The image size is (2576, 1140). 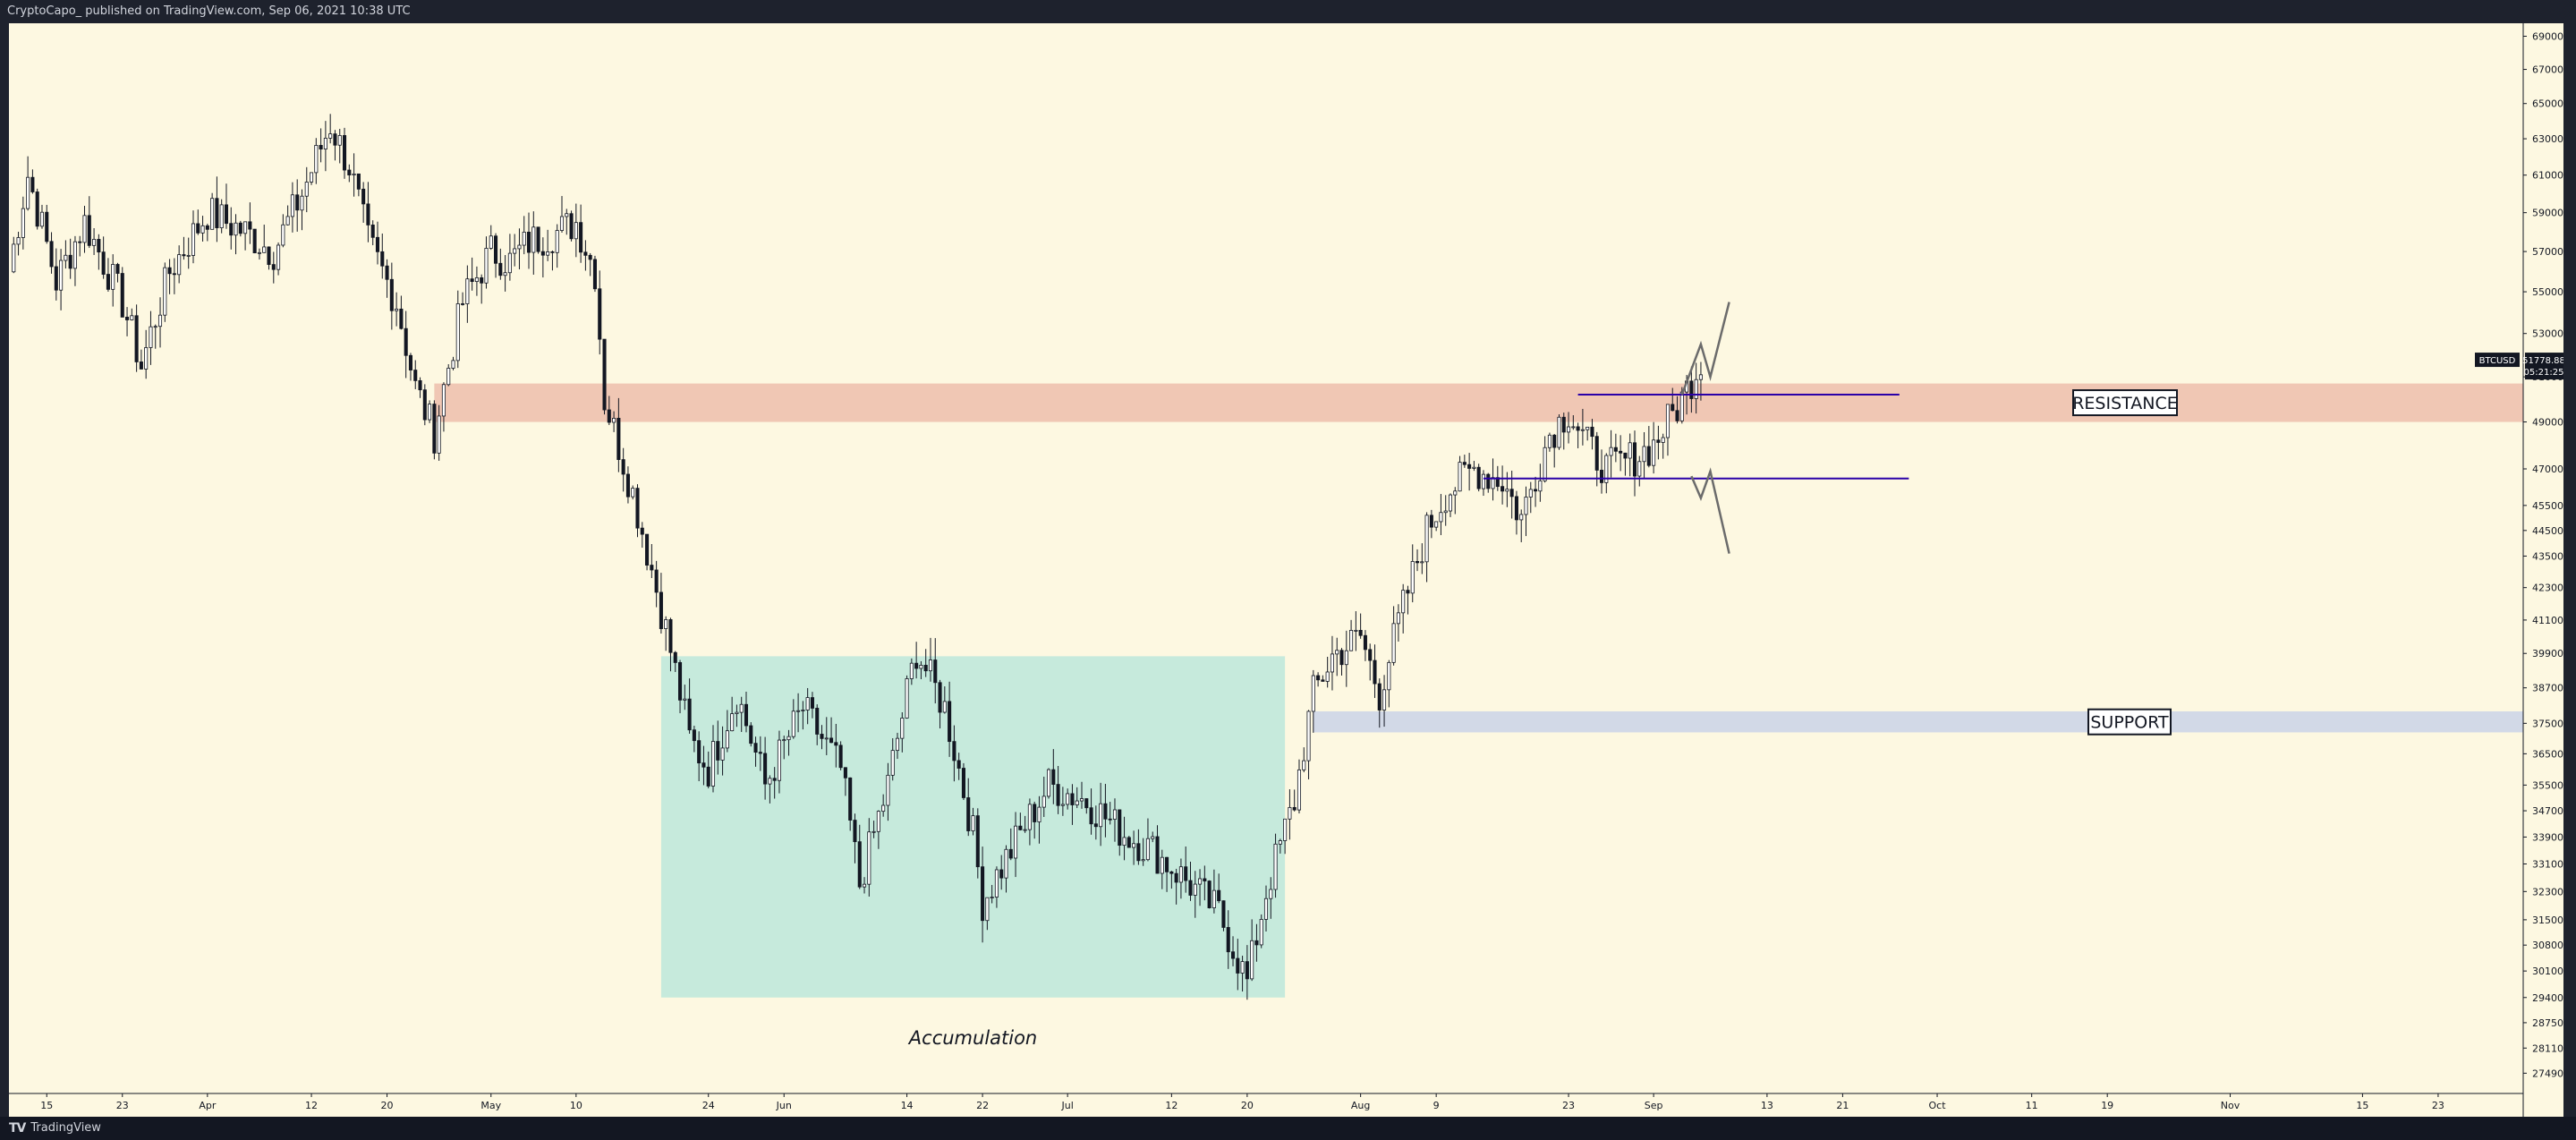 What do you see at coordinates (46, 1105) in the screenshot?
I see `time-tick-label: 15` at bounding box center [46, 1105].